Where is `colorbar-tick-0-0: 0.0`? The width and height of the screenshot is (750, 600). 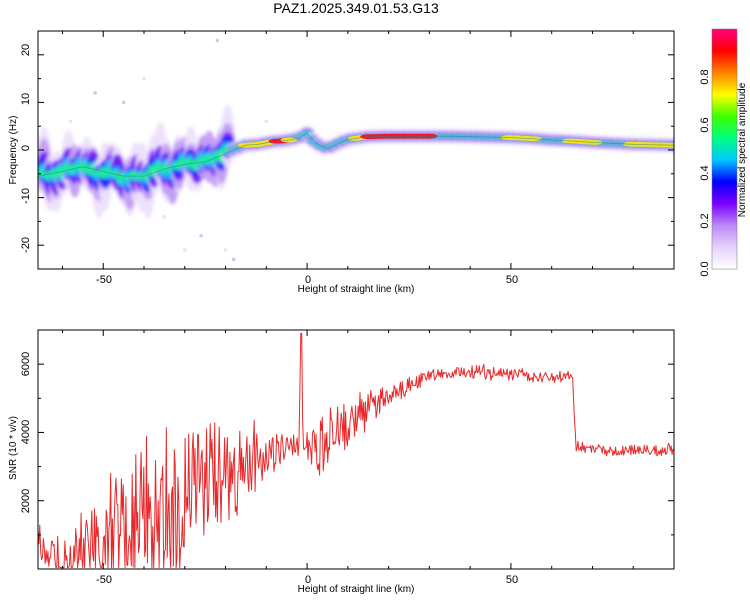
colorbar-tick-0-0: 0.0 is located at coordinates (705, 268).